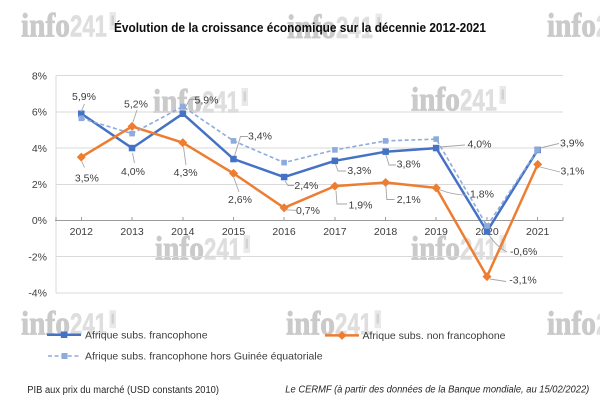  What do you see at coordinates (39, 113) in the screenshot?
I see `svg-text: 6%` at bounding box center [39, 113].